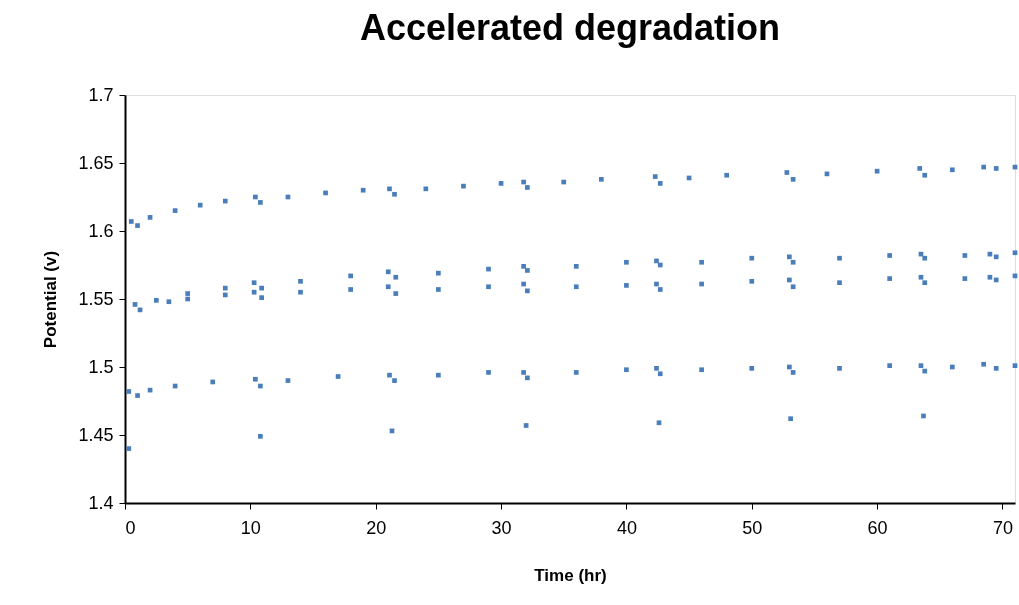 The image size is (1019, 605). I want to click on x-tick-label: 40, so click(626, 527).